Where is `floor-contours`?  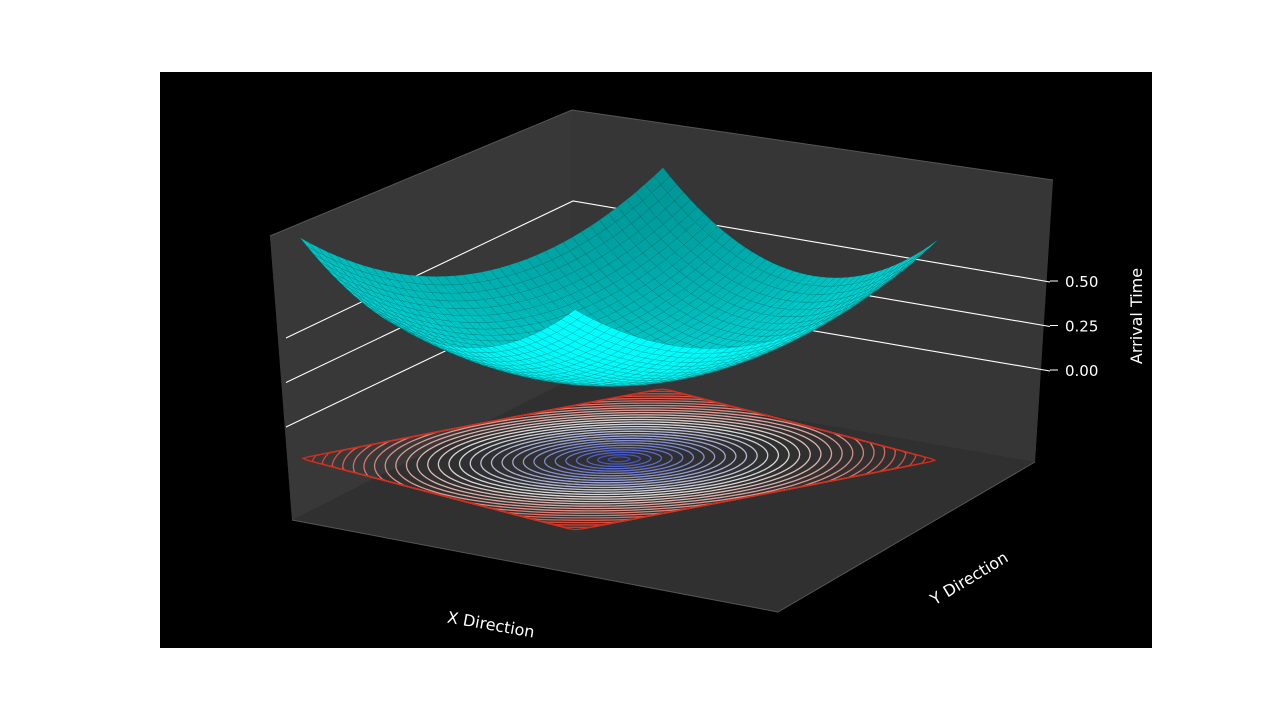
floor-contours is located at coordinates (619, 459).